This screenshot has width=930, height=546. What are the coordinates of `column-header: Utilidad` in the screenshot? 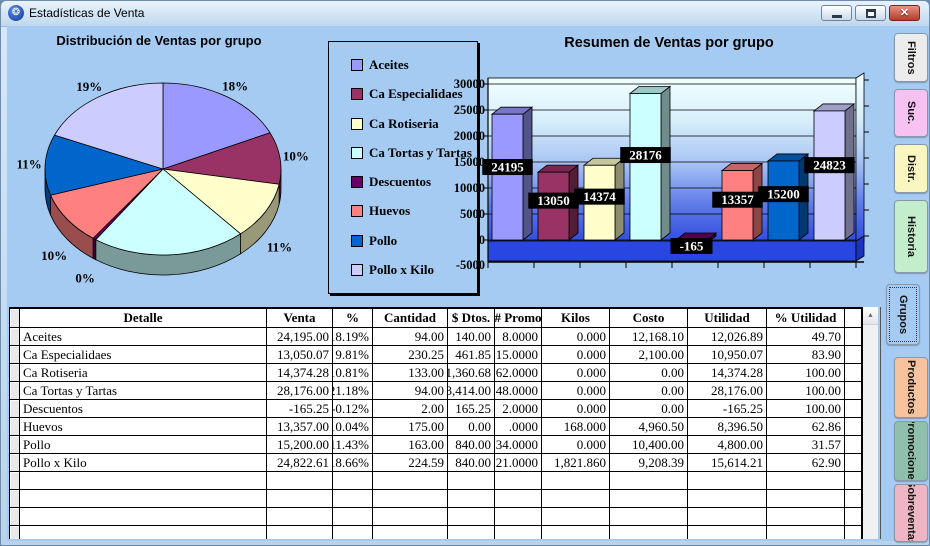 It's located at (727, 318).